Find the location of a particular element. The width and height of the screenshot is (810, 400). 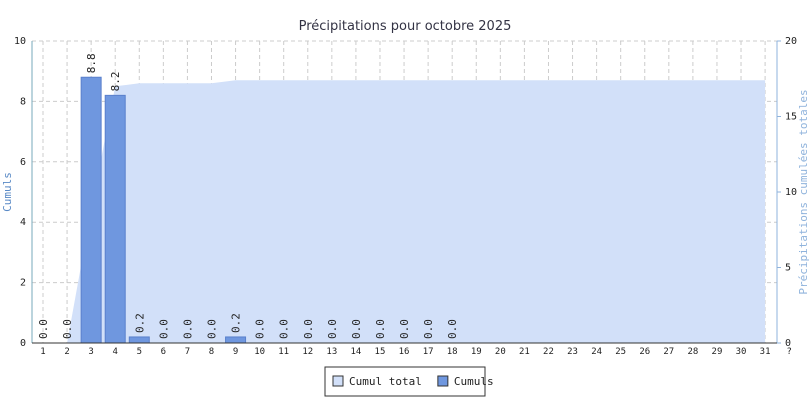

x-tick-label: 20 is located at coordinates (500, 352).